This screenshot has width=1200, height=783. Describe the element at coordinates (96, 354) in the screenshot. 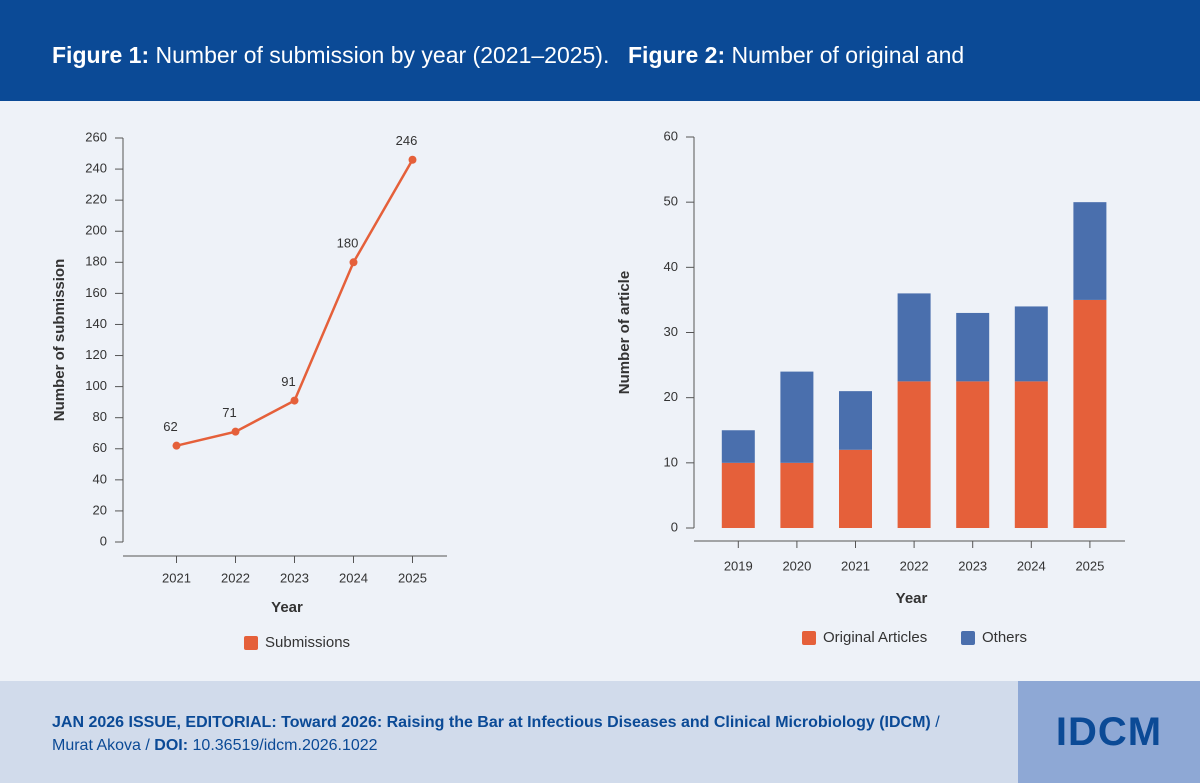

I see `y-tick-label: 120` at that location.